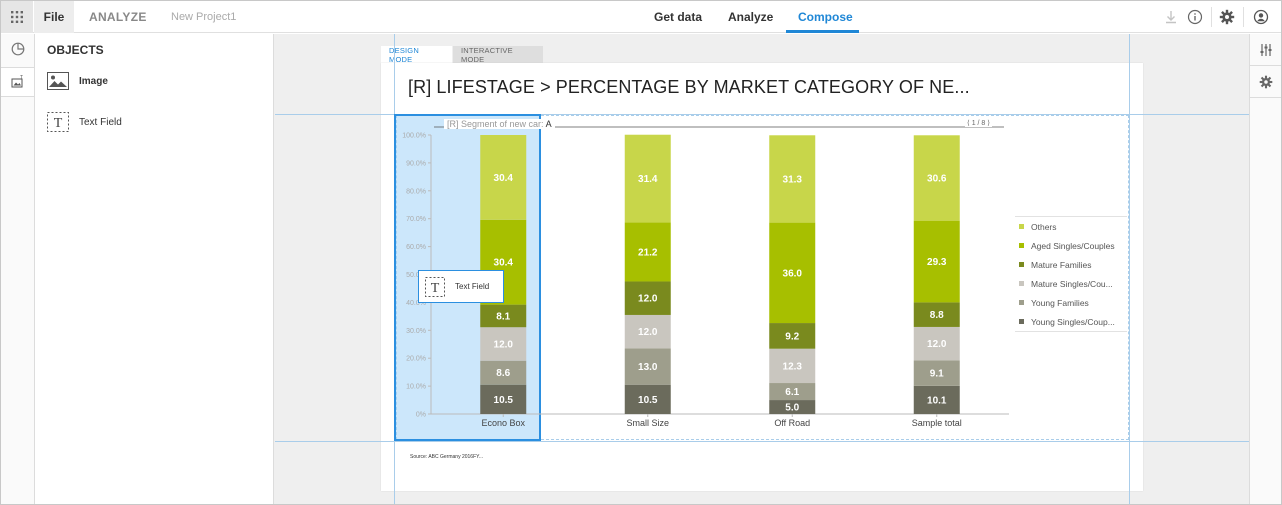 This screenshot has height=505, width=1282. I want to click on y-tick-label: 40.0%, so click(416, 303).